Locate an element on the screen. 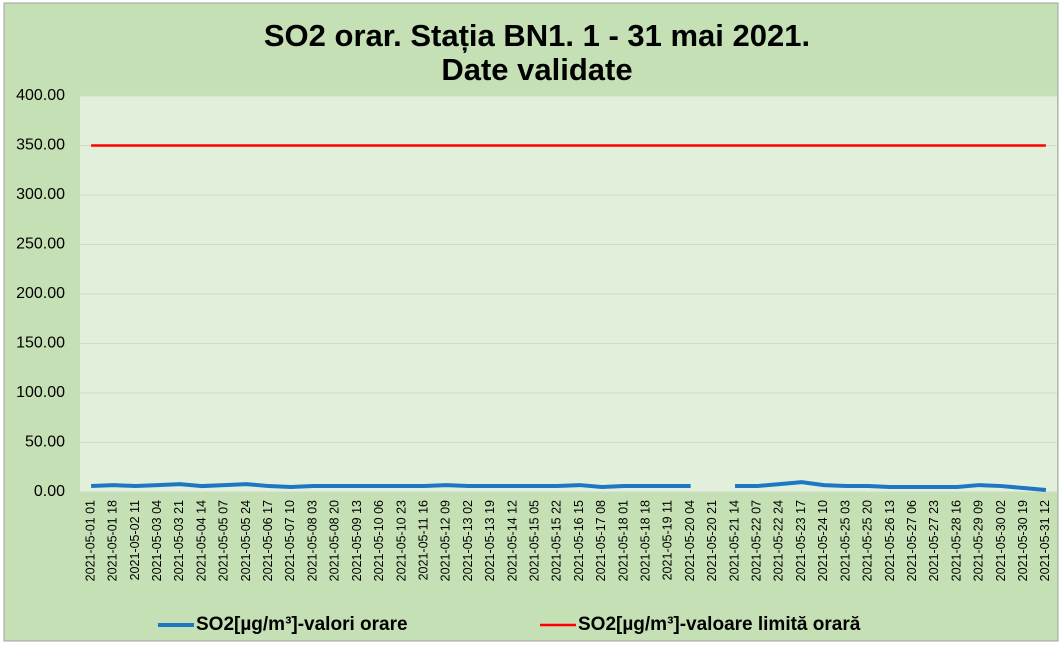 This screenshot has width=1062, height=646. x-tick-label: 2021-05-30 19 is located at coordinates (1023, 540).